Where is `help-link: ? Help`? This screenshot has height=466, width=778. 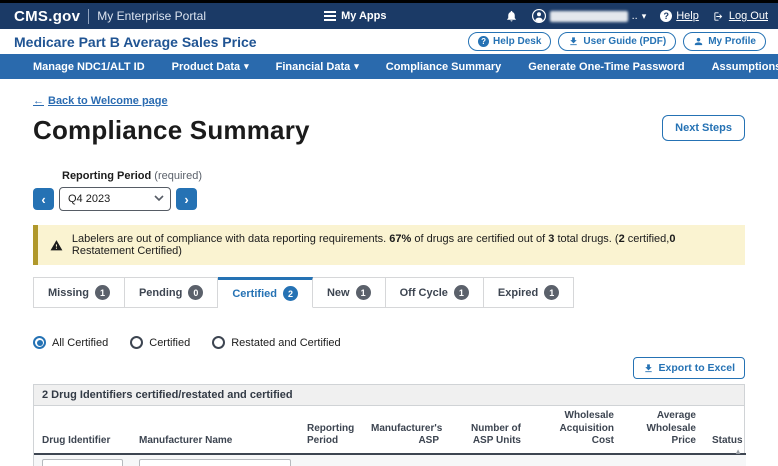
help-link: ? Help is located at coordinates (679, 16).